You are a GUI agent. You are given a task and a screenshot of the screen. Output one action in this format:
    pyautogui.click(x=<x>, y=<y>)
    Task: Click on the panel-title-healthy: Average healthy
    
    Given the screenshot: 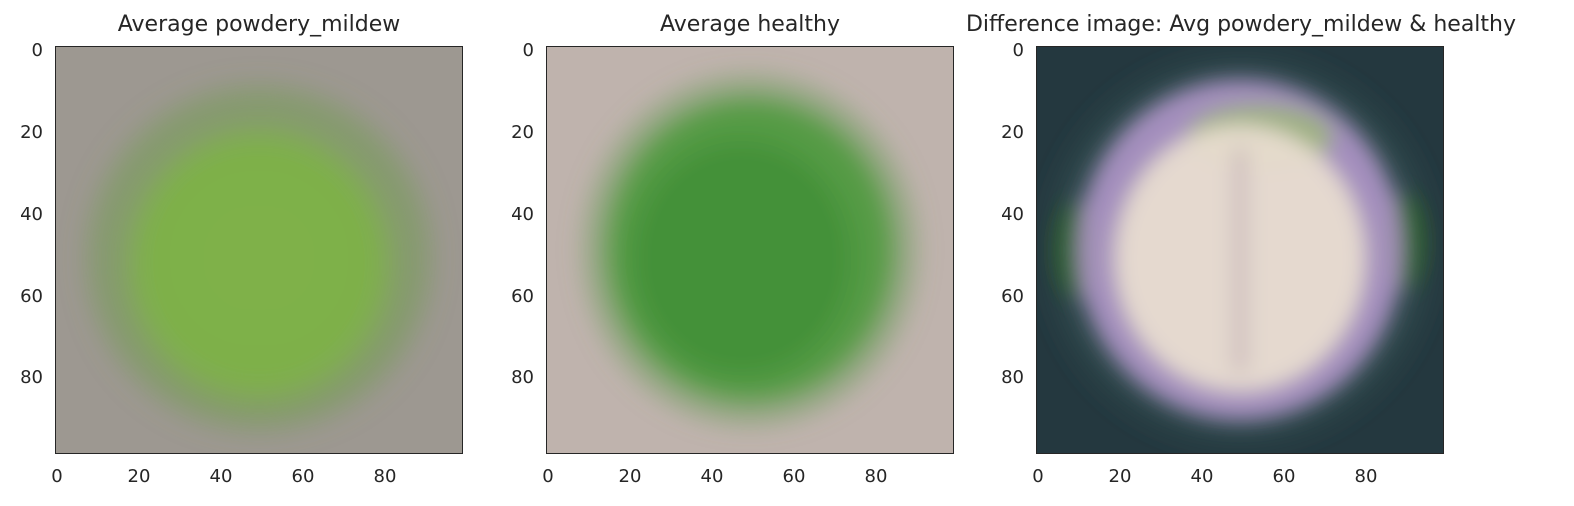 What is the action you would take?
    pyautogui.click(x=750, y=24)
    